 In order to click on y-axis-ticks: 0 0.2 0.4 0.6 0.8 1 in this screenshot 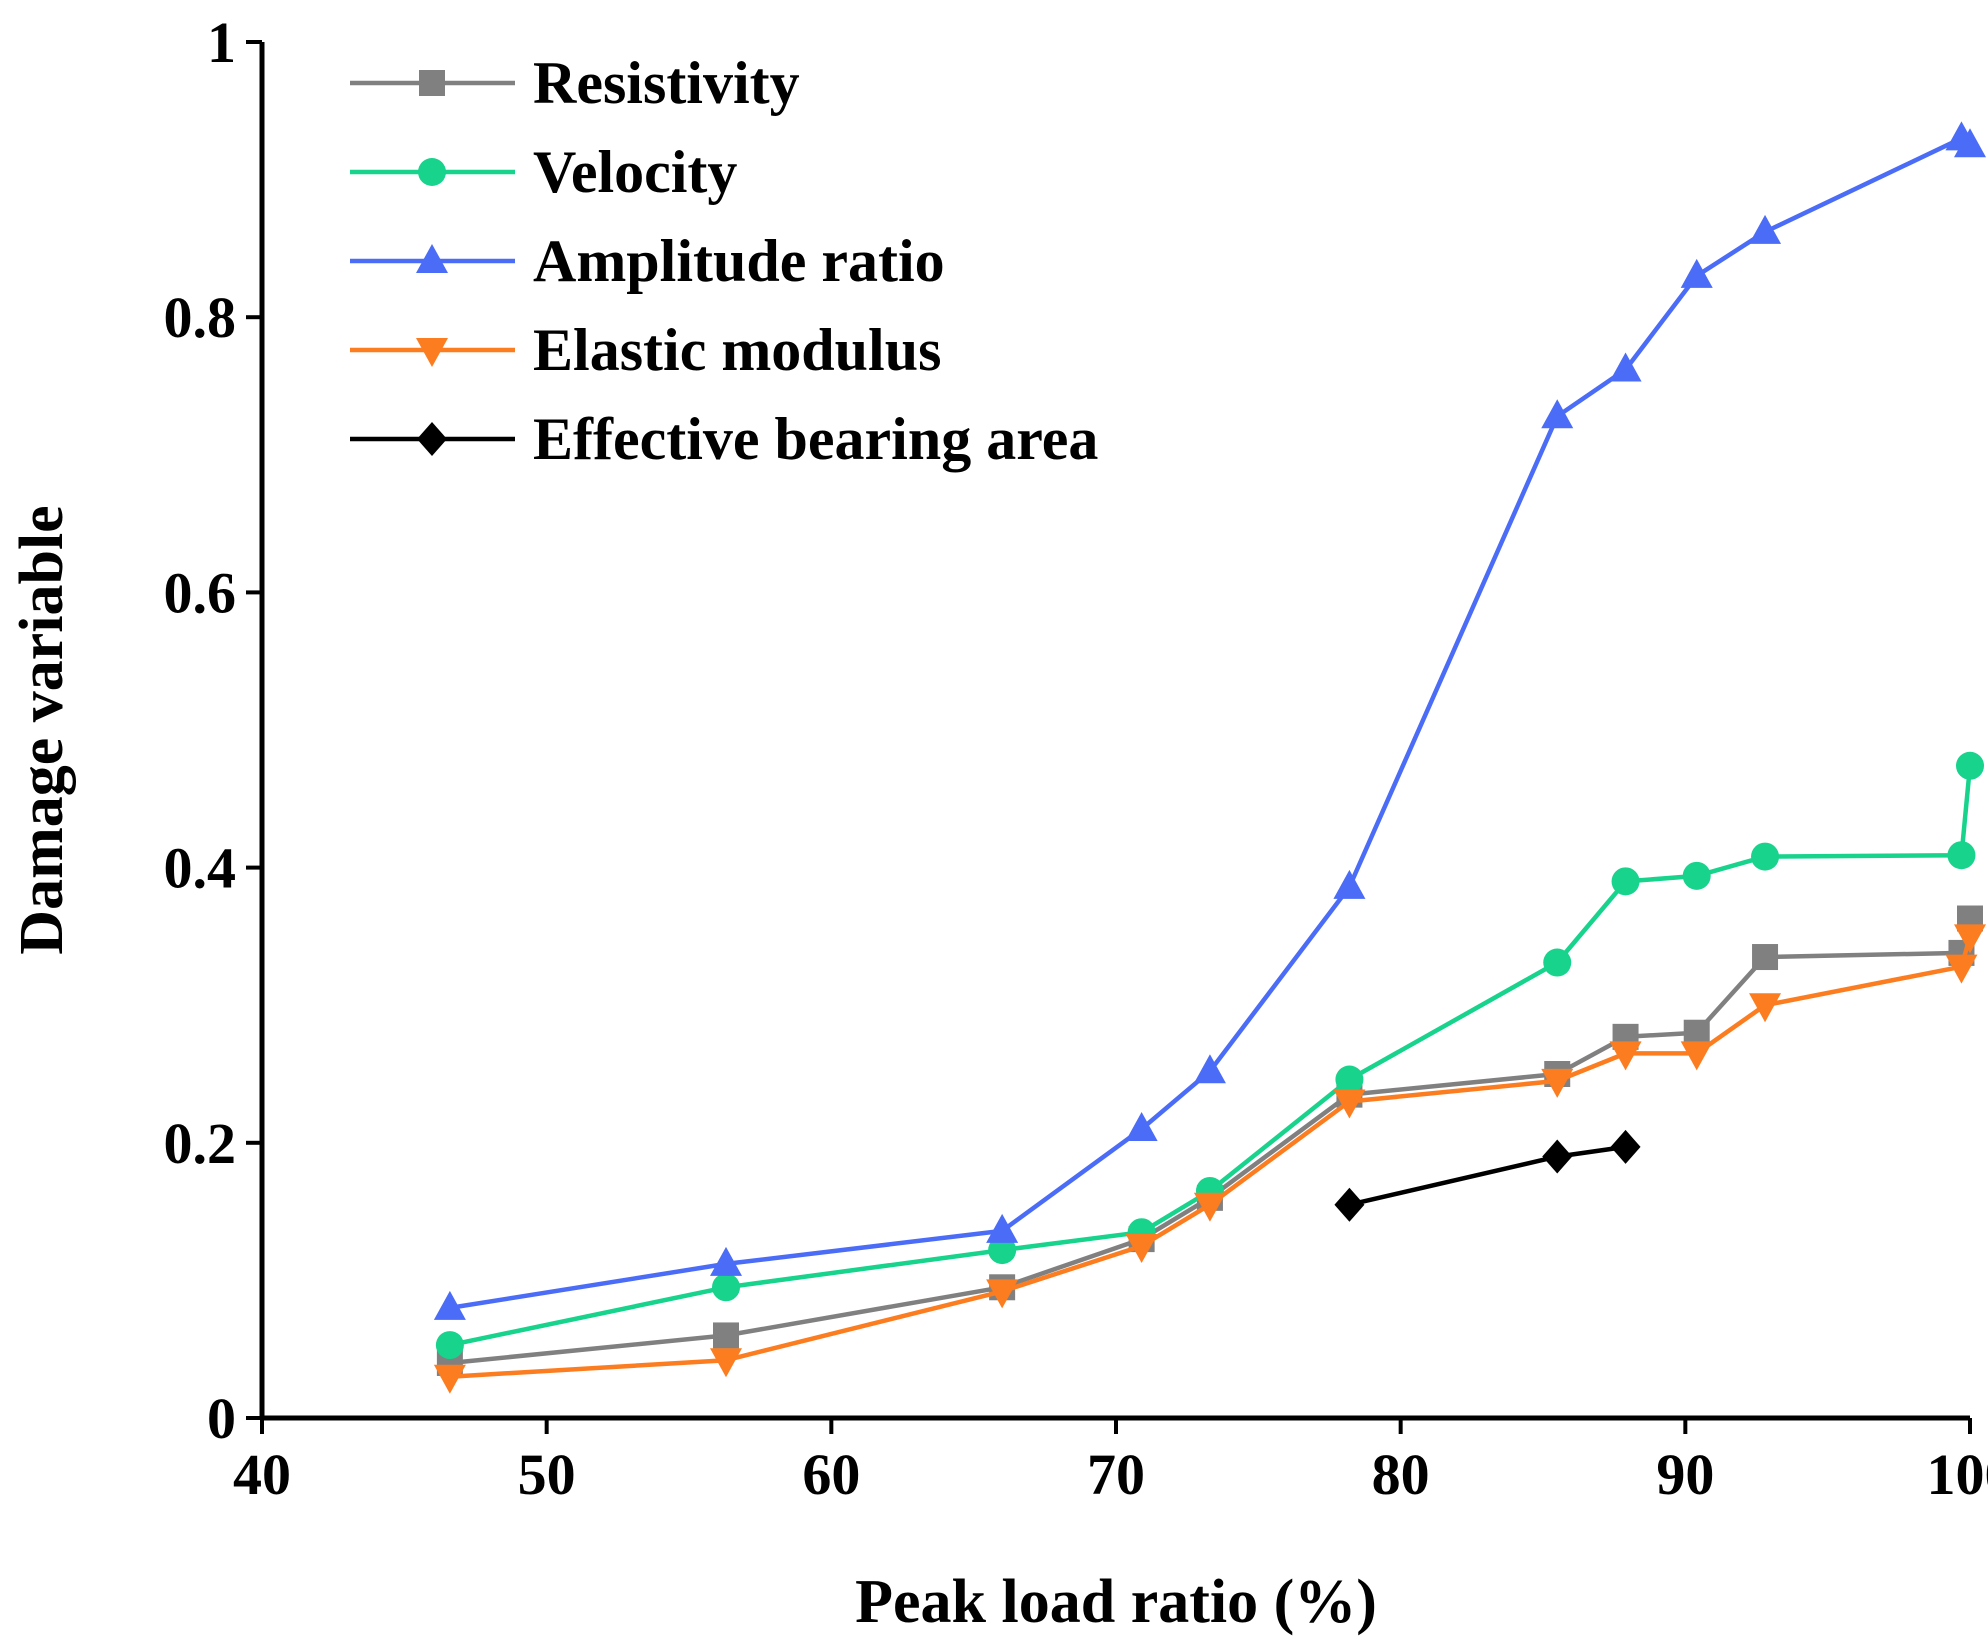, I will do `click(213, 730)`.